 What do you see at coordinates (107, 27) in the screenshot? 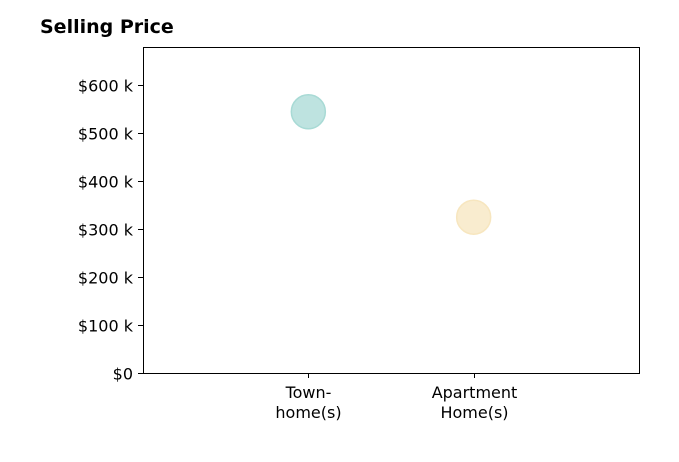
I see `chart-title: Selling Price` at bounding box center [107, 27].